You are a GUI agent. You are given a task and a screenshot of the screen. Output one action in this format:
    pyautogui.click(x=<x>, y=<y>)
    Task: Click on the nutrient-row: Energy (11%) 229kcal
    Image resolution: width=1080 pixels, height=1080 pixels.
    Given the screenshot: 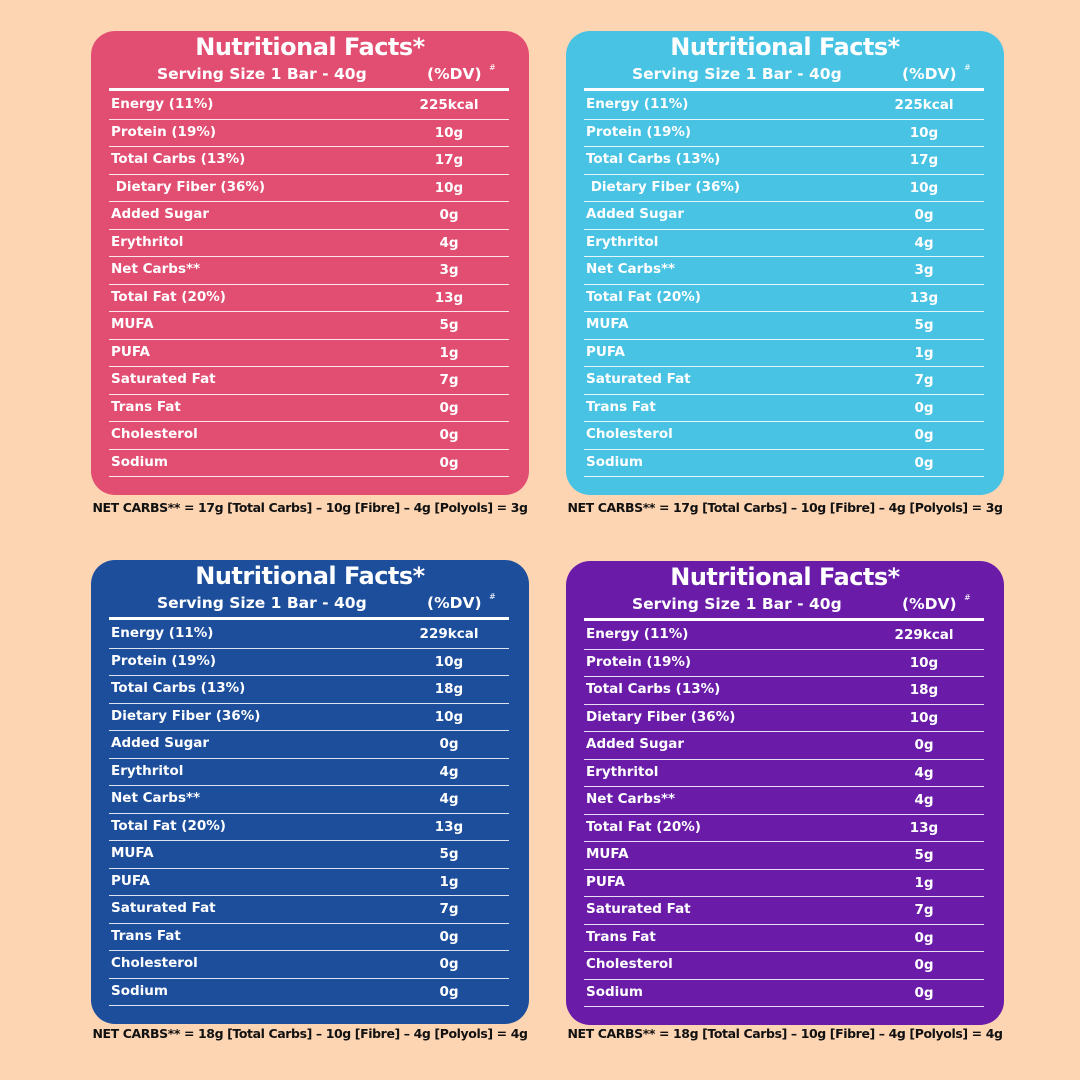 What is the action you would take?
    pyautogui.click(x=309, y=635)
    